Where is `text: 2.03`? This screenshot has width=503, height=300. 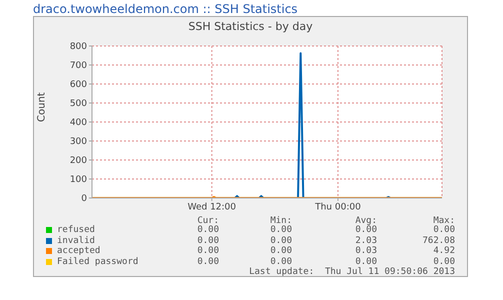 text: 2.03 is located at coordinates (365, 241).